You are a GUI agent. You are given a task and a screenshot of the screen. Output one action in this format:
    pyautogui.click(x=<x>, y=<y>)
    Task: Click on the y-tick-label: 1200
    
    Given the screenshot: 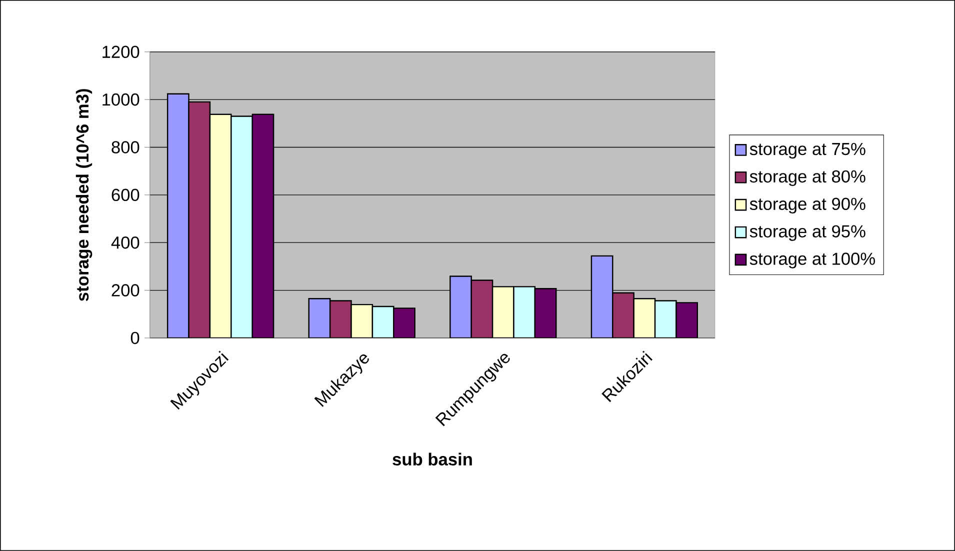 What is the action you would take?
    pyautogui.click(x=121, y=52)
    